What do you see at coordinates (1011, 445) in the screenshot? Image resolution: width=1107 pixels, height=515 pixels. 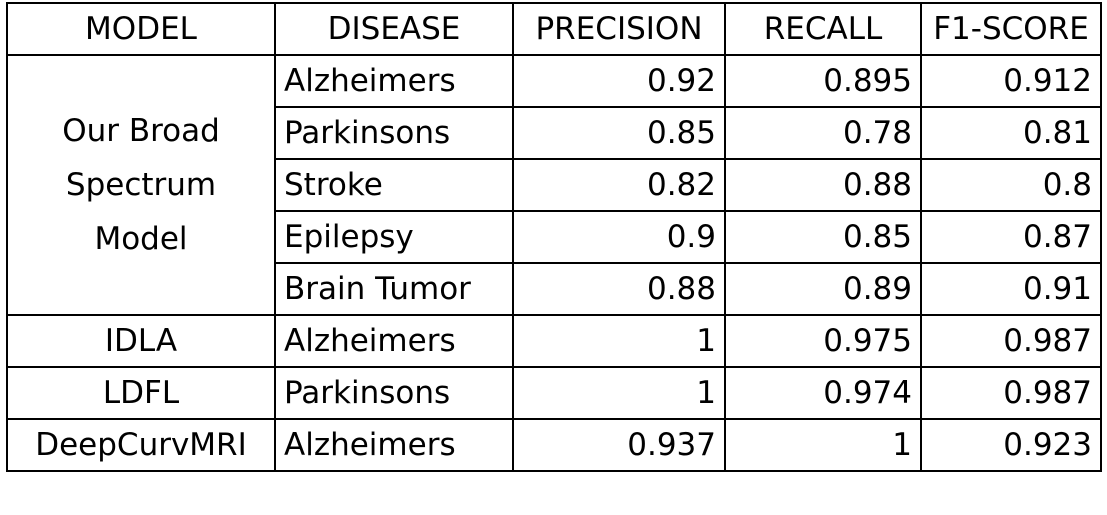 I see `f1-score-cell: 0.923` at bounding box center [1011, 445].